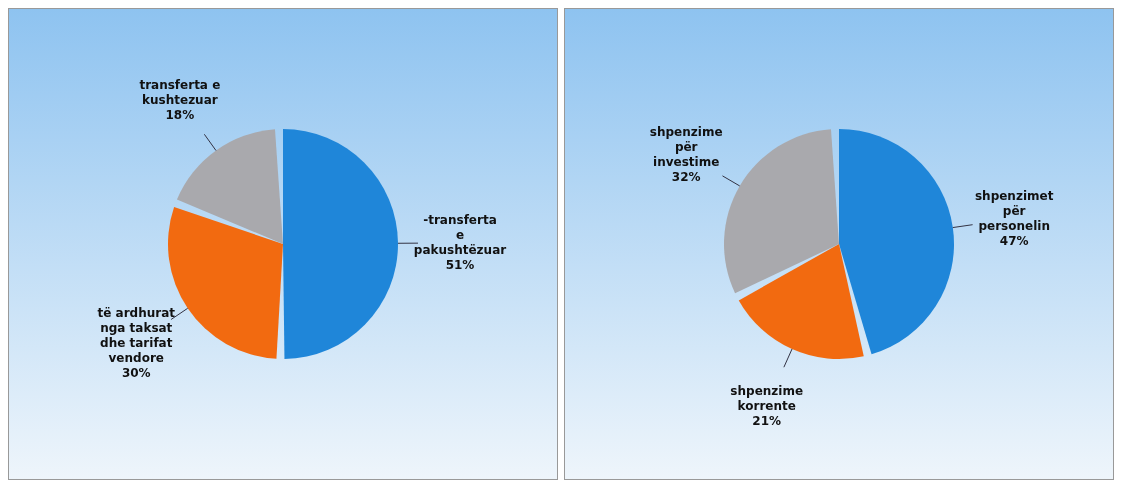  I want to click on data-label: 21%, so click(767, 420).